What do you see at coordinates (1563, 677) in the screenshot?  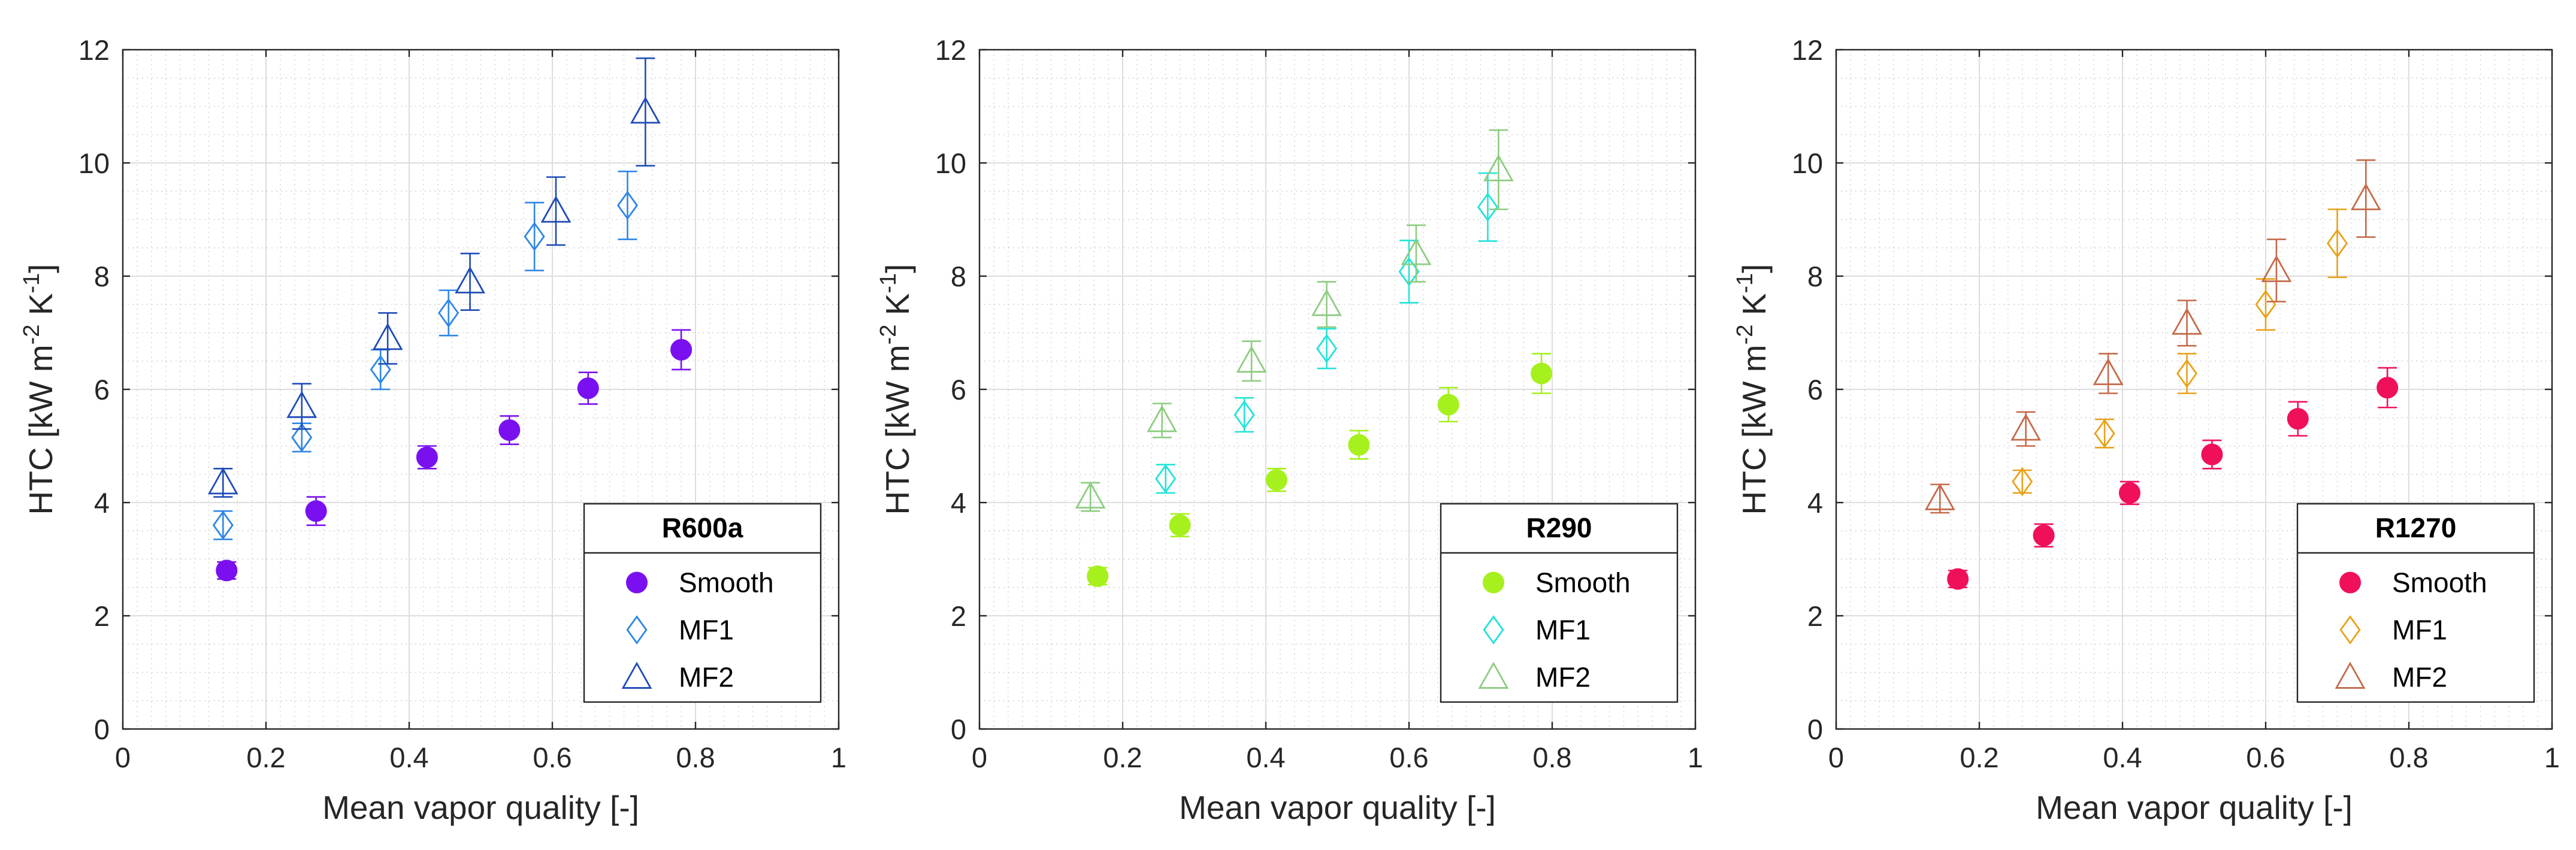 I see `legend-label: MF2` at bounding box center [1563, 677].